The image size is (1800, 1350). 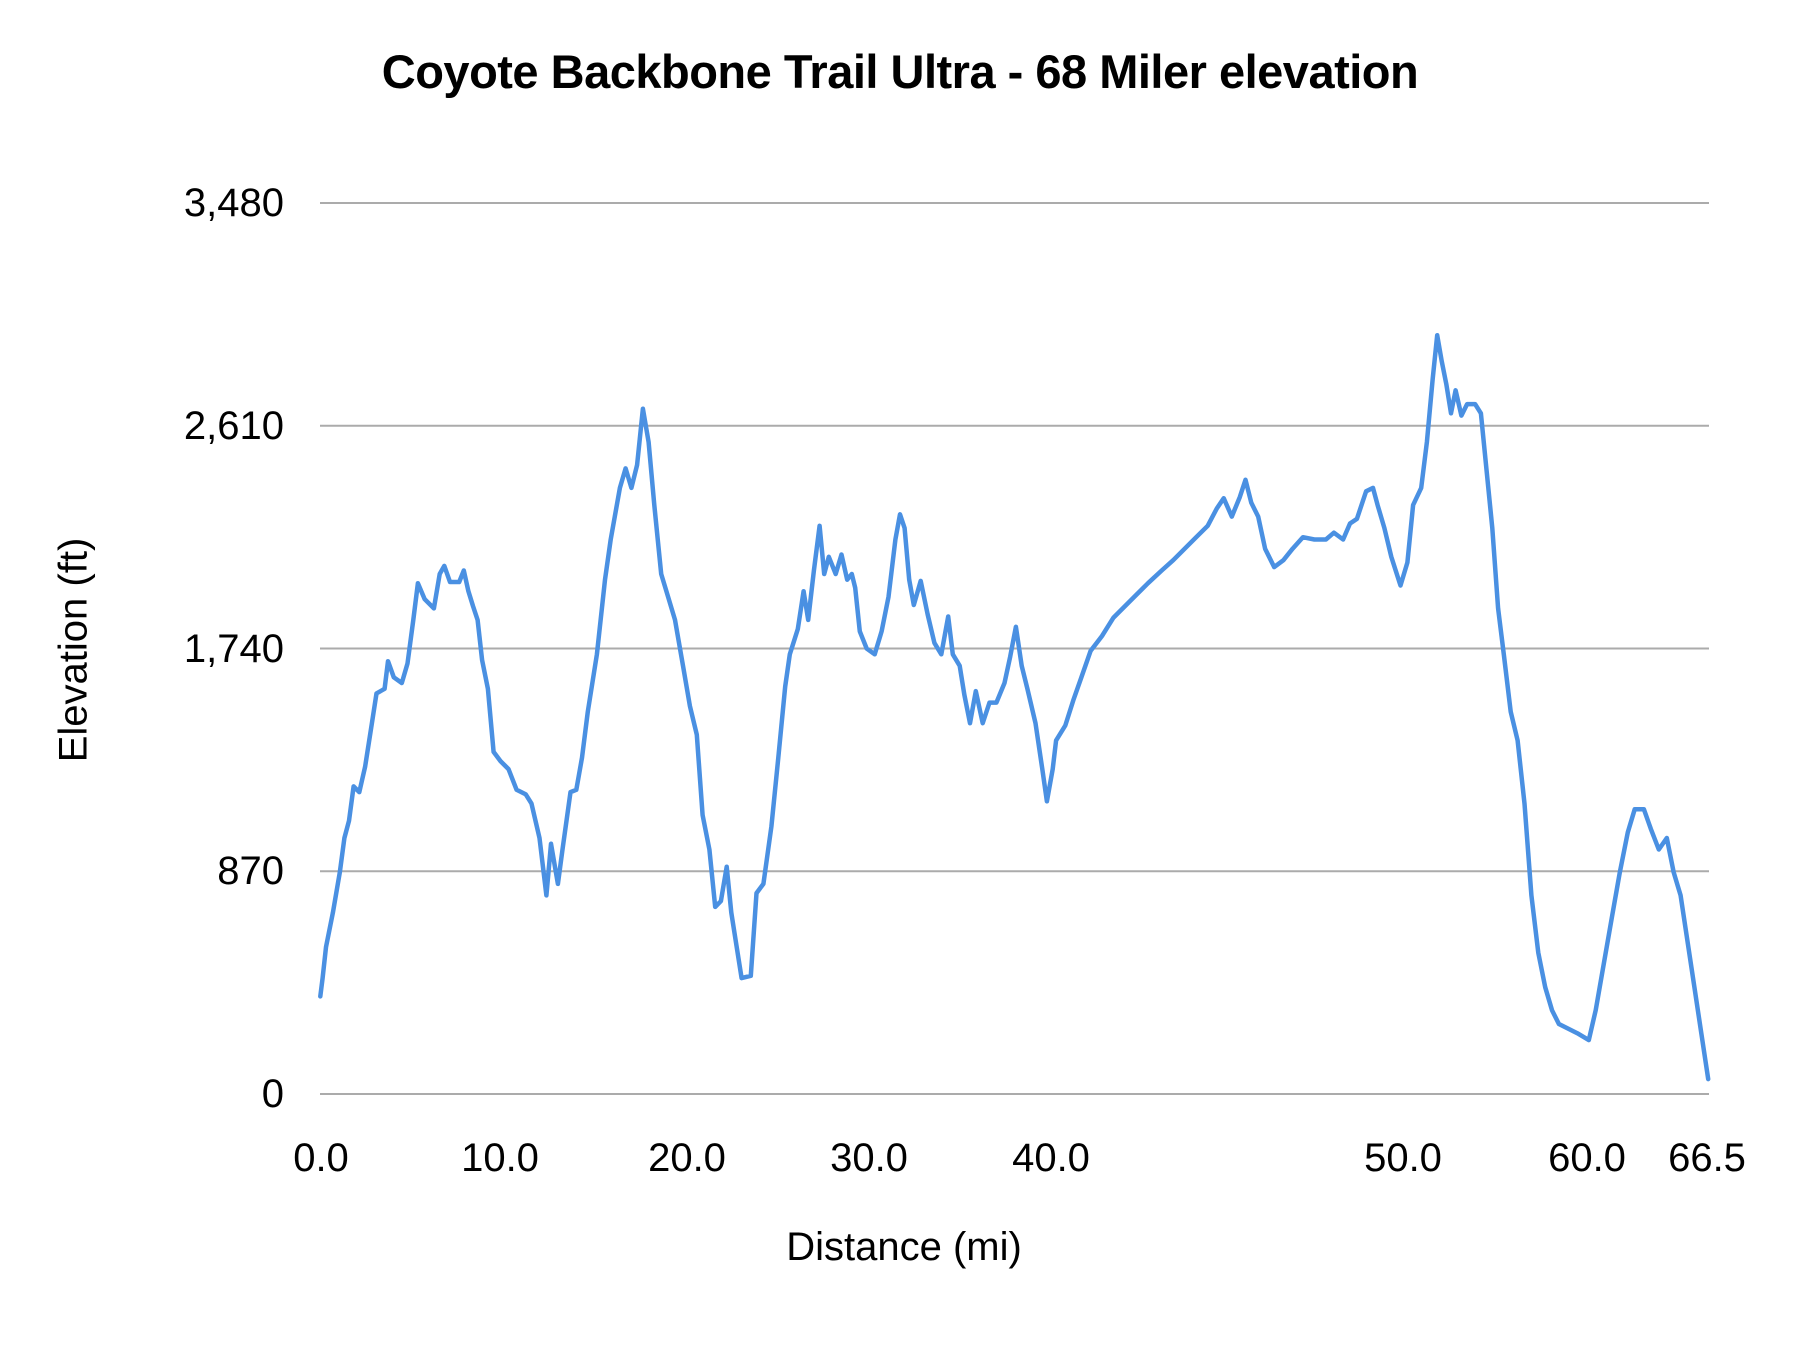 What do you see at coordinates (73, 650) in the screenshot?
I see `y-axis-label: Elevation (ft)` at bounding box center [73, 650].